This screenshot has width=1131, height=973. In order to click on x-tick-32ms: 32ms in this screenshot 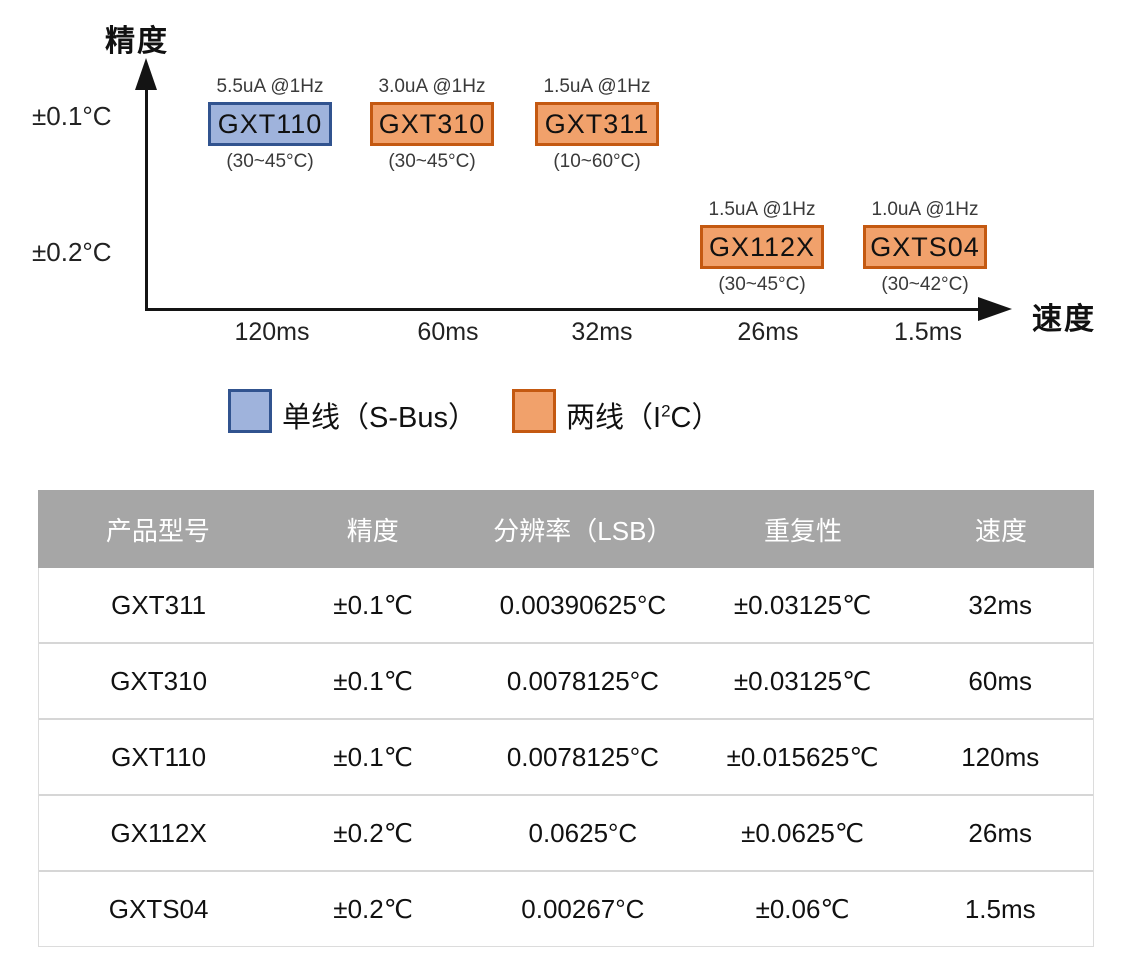, I will do `click(602, 332)`.